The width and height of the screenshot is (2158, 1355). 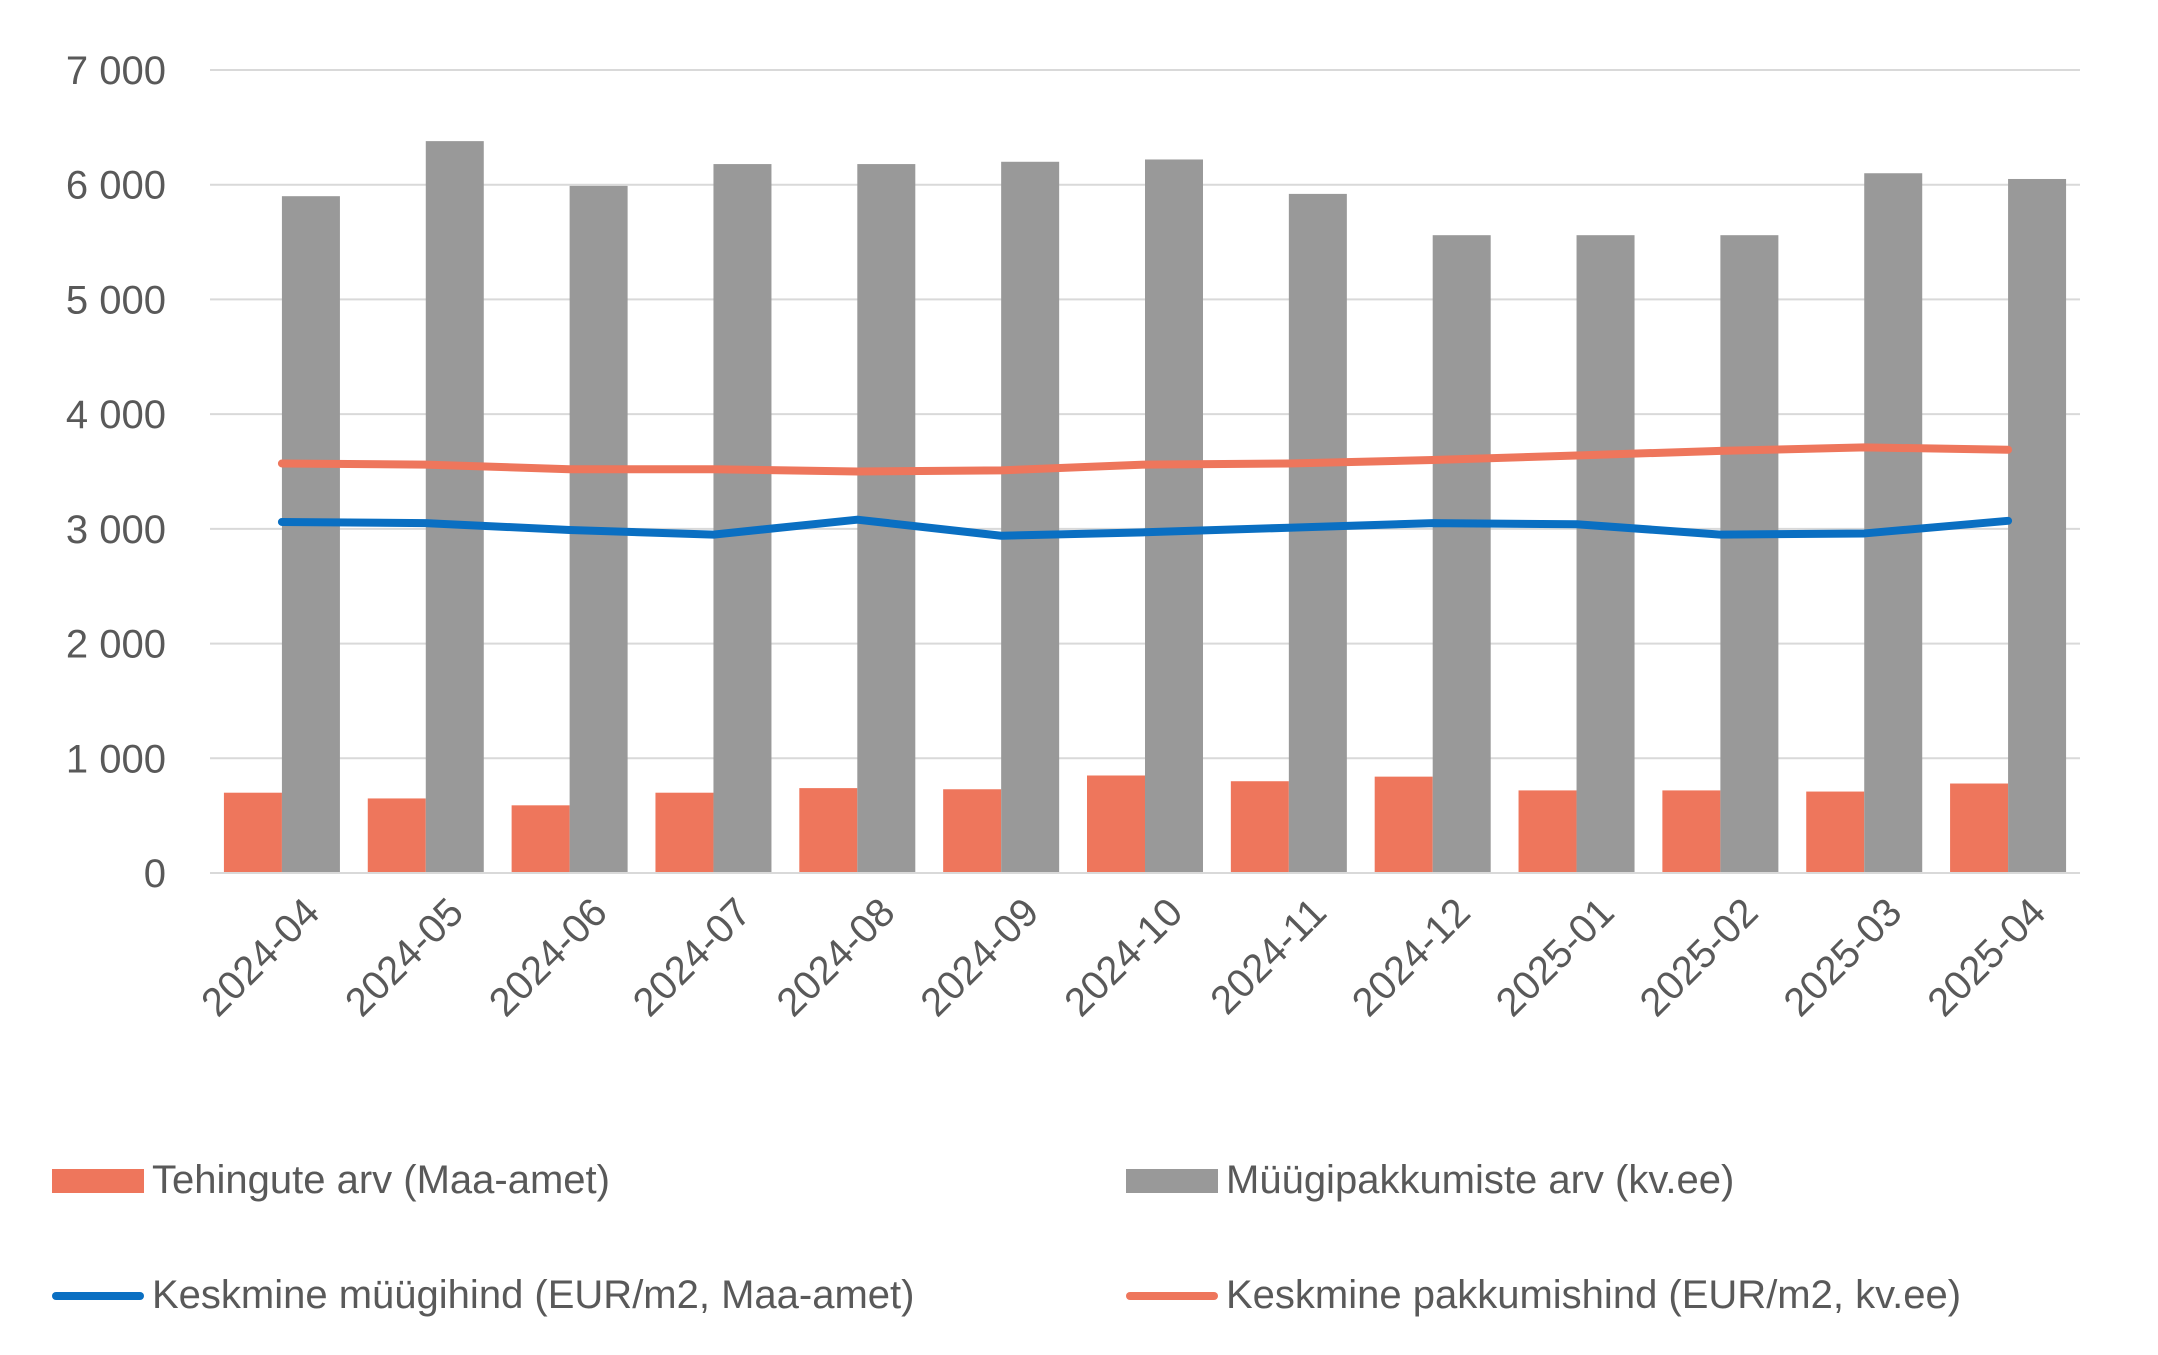 What do you see at coordinates (116, 472) in the screenshot?
I see `y-axis-ticks: 0 1 000 2 000 3 000 4 000 5 000 6 000 7 000` at bounding box center [116, 472].